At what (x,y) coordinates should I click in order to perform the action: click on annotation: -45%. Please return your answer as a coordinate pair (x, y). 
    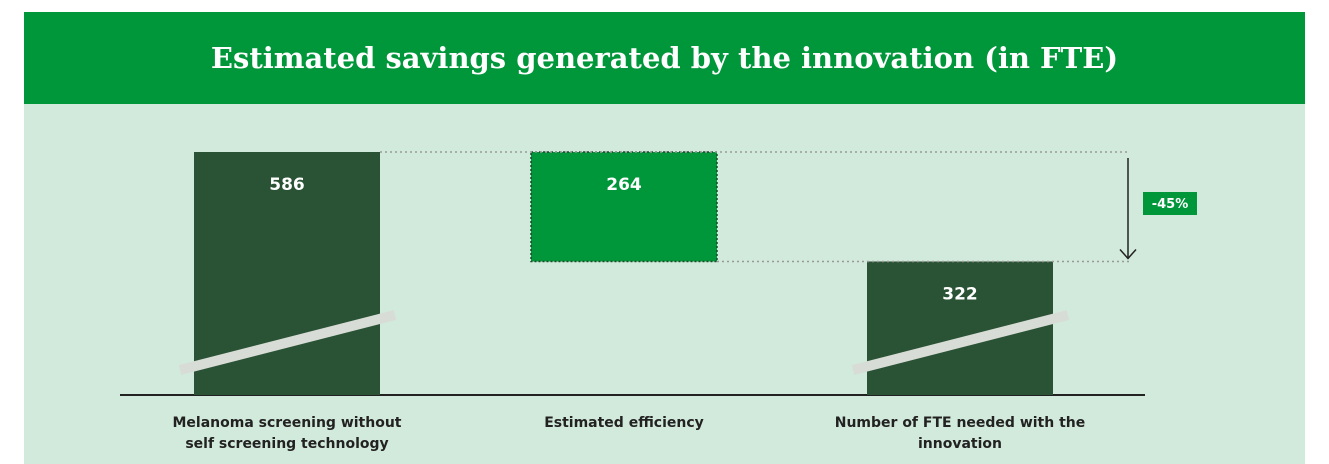
    Looking at the image, I should click on (1170, 204).